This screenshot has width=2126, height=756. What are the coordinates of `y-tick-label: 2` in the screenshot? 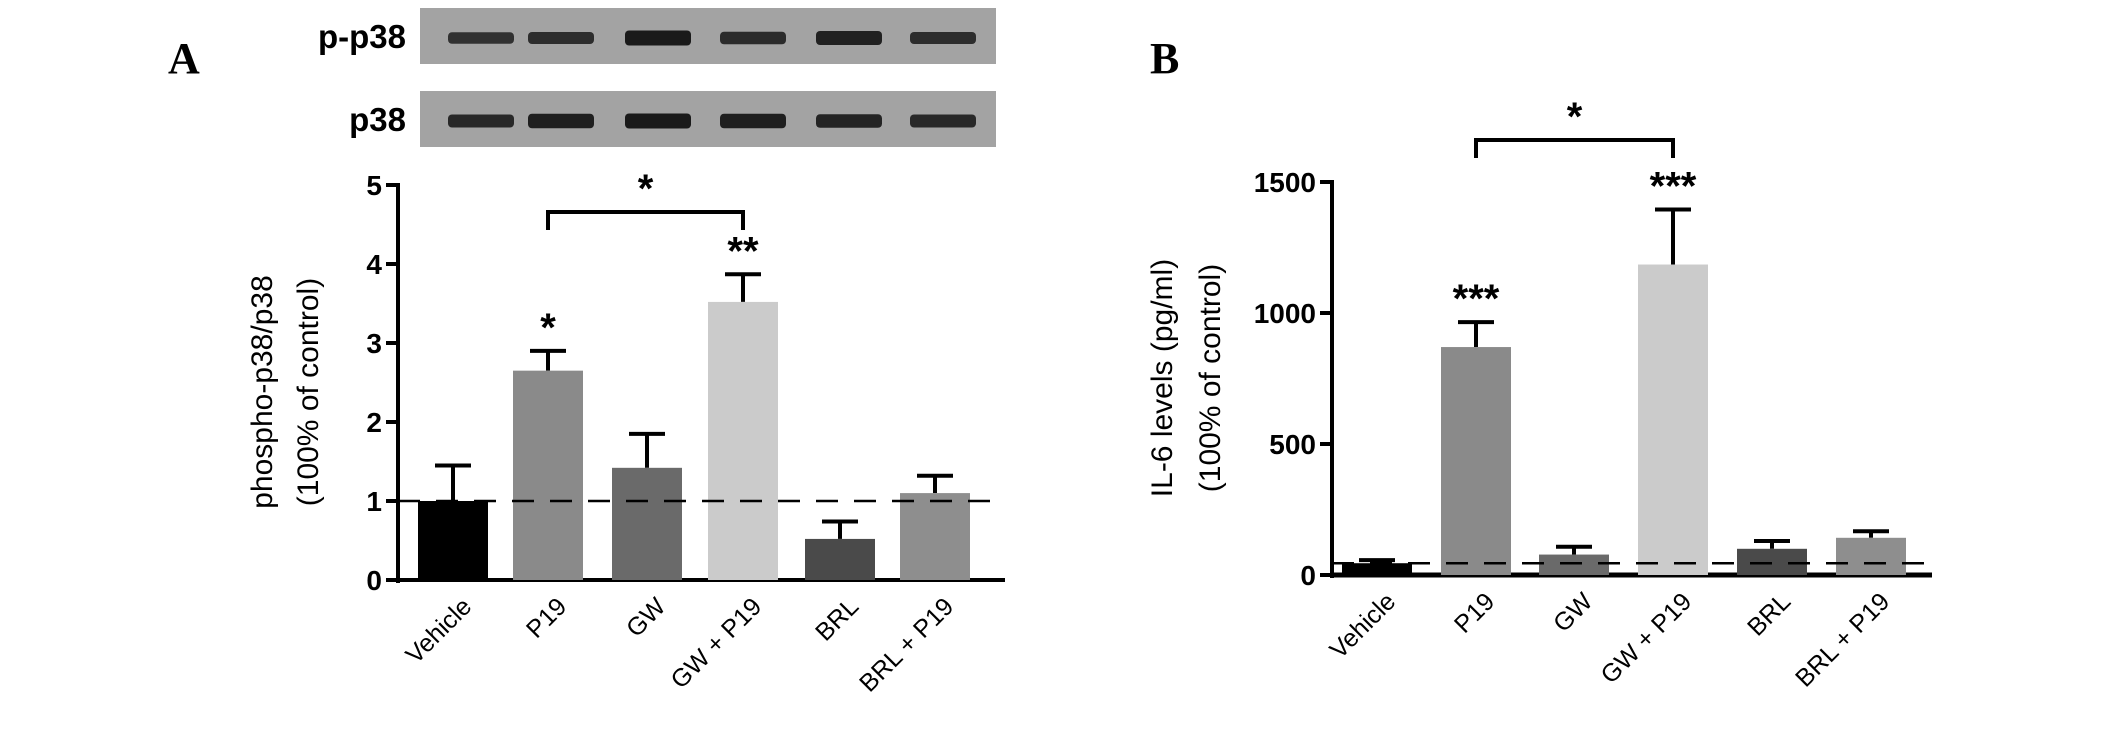 It's located at (374, 422).